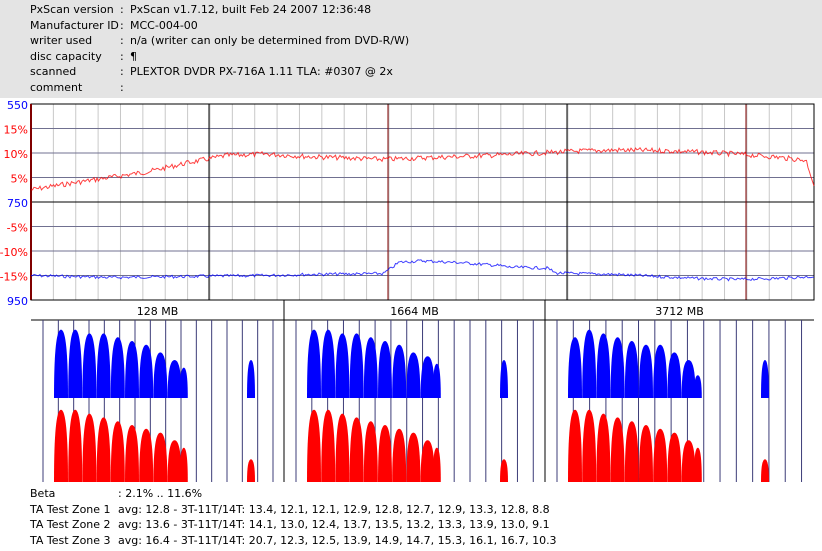  I want to click on beta-value: : 2.1% .. 11.6%, so click(160, 493).